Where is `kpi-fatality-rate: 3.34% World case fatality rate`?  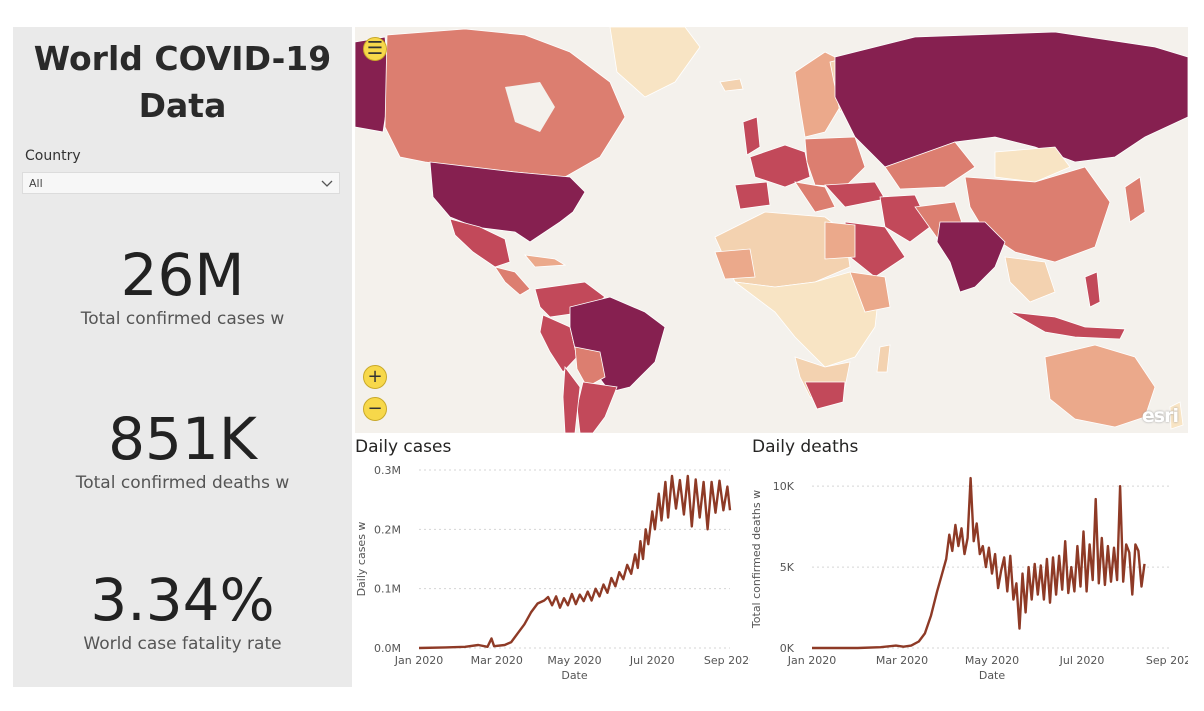
kpi-fatality-rate: 3.34% World case fatality rate is located at coordinates (182, 612).